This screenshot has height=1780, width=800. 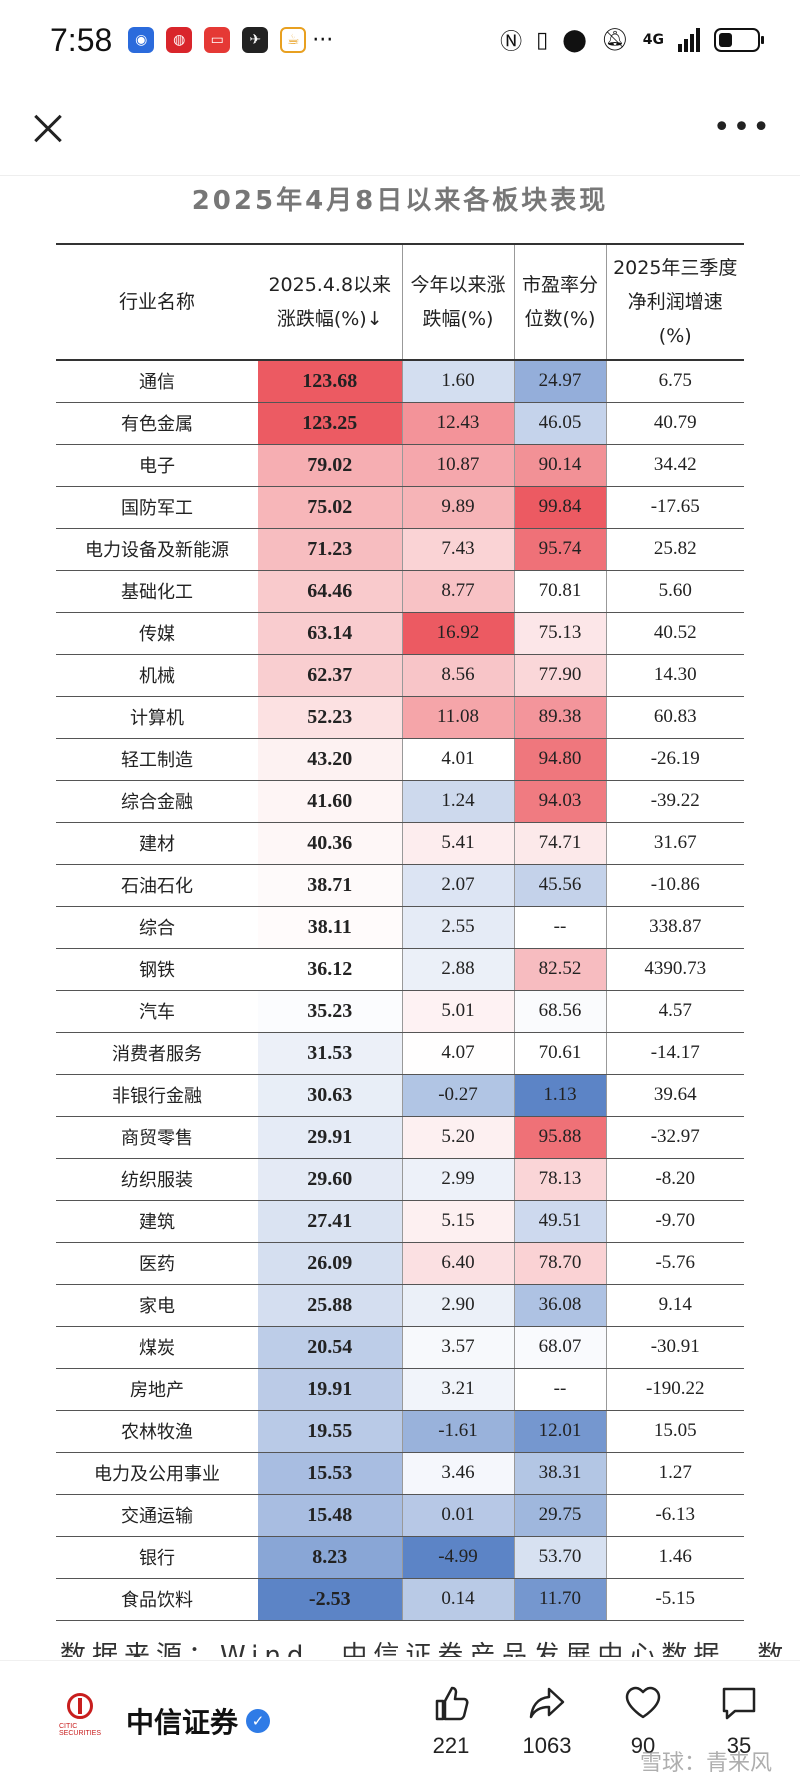 I want to click on cell-since: -2.53, so click(x=330, y=1599).